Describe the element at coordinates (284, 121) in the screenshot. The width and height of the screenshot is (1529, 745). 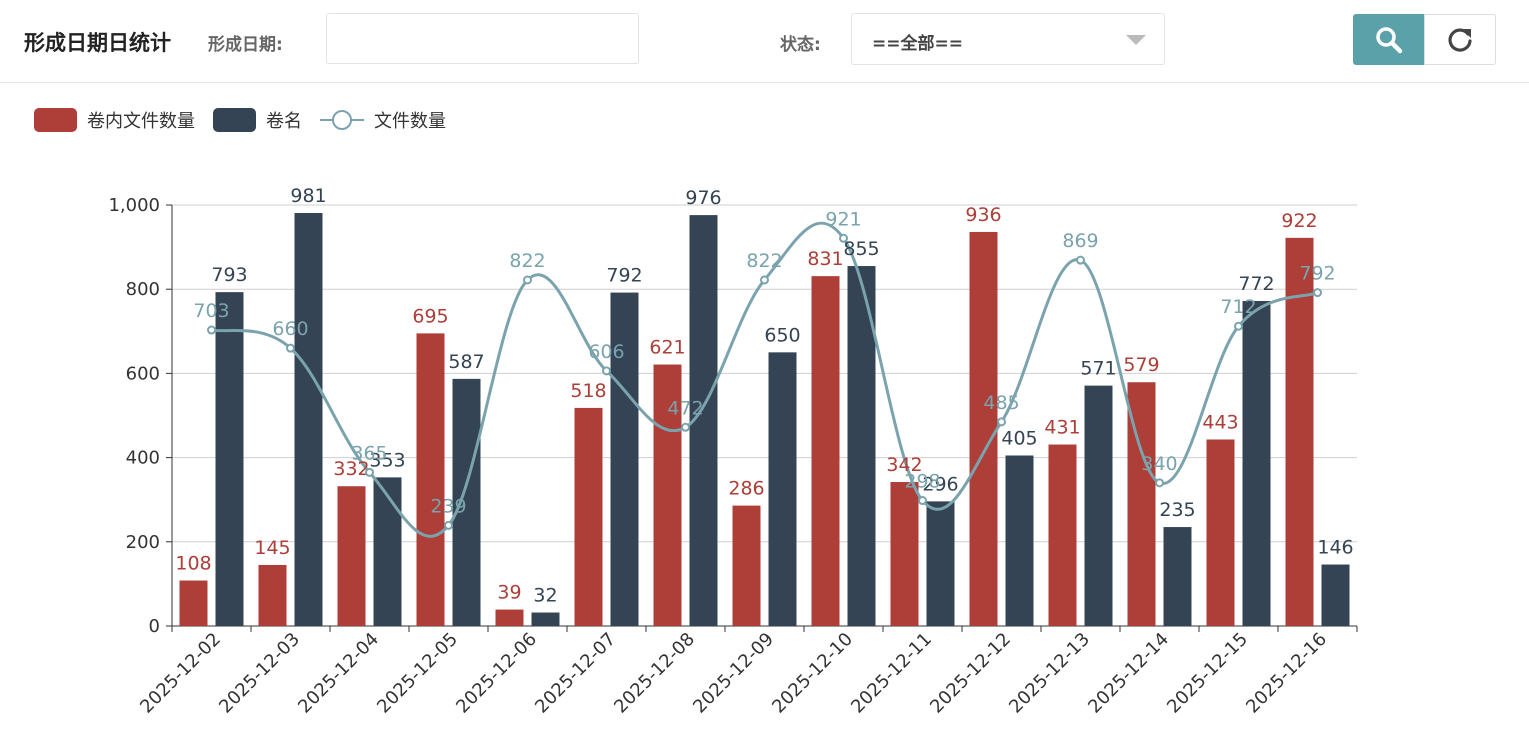
I see `legend-label-series-2: 卷名` at that location.